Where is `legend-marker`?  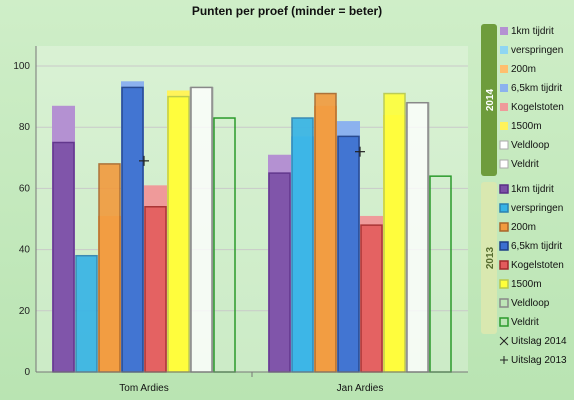
legend-marker is located at coordinates (504, 341).